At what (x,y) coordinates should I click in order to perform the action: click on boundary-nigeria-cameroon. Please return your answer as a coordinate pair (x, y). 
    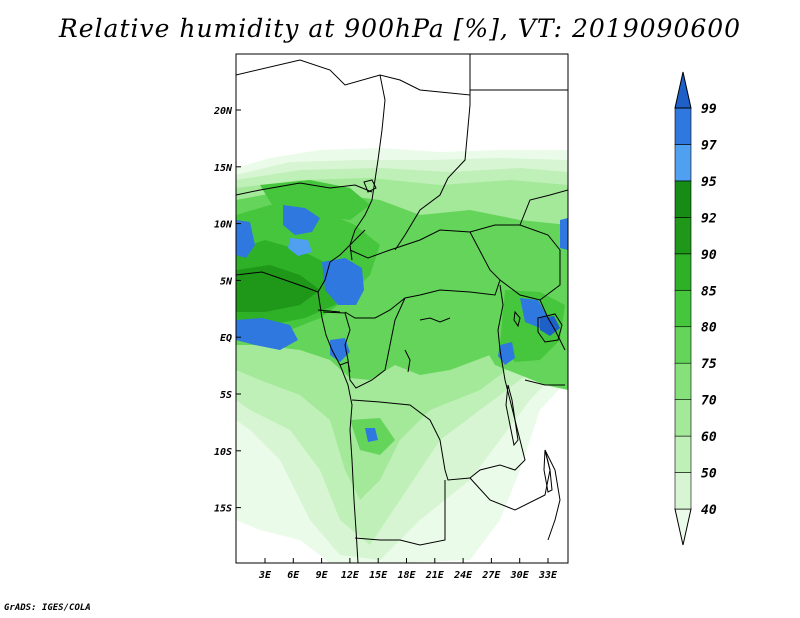
    Looking at the image, I should click on (341, 261).